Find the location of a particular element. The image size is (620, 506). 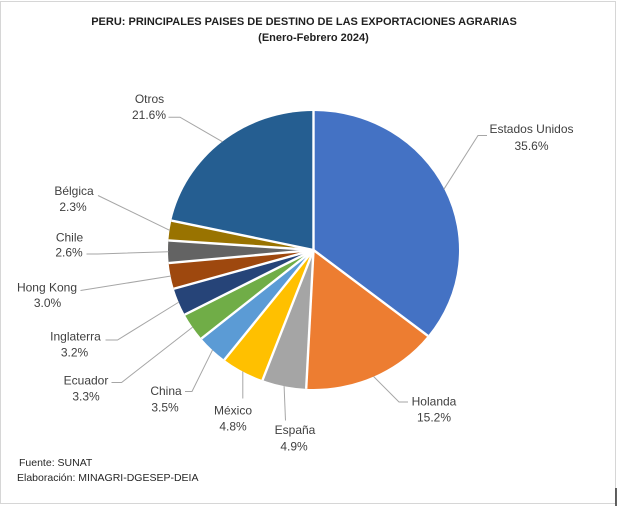

svg-text: 4.9% is located at coordinates (294, 447).